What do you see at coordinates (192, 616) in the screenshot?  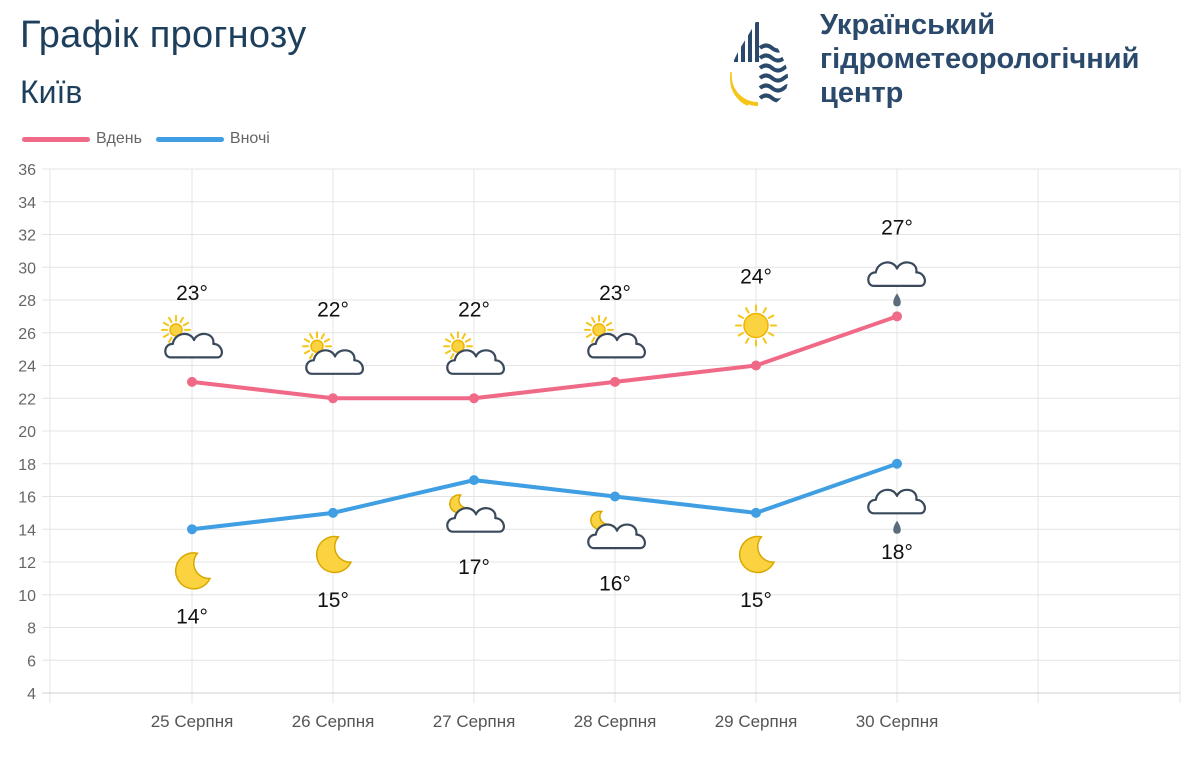 I see `data-label-night: 14°` at bounding box center [192, 616].